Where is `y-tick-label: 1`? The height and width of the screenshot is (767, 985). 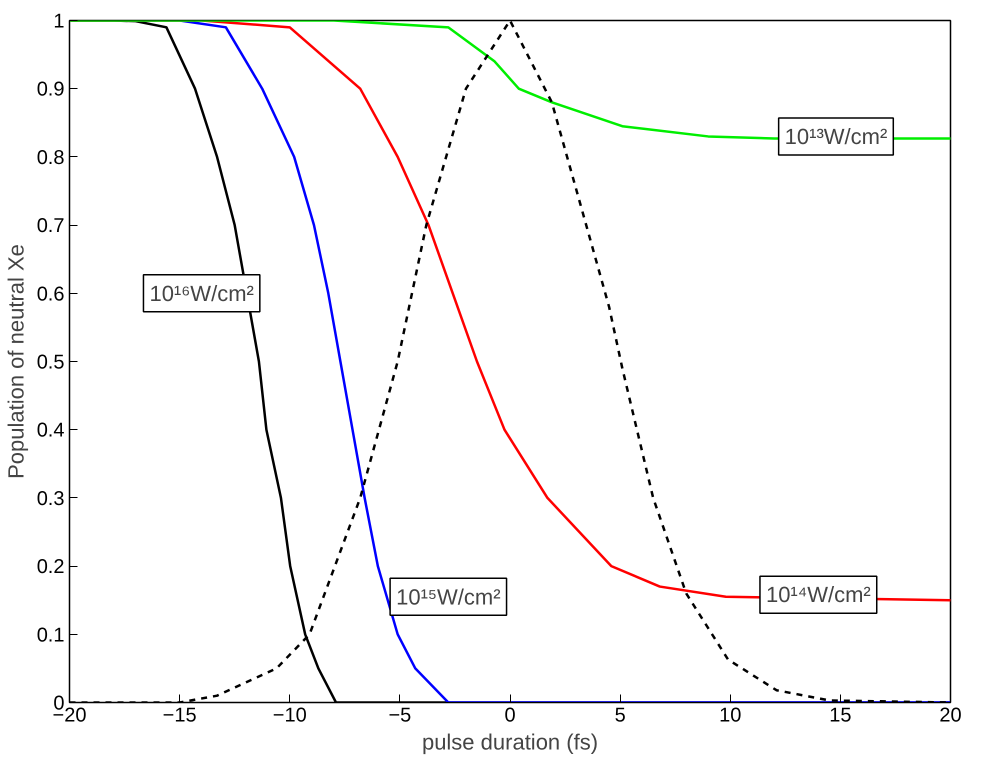
y-tick-label: 1 is located at coordinates (58, 21).